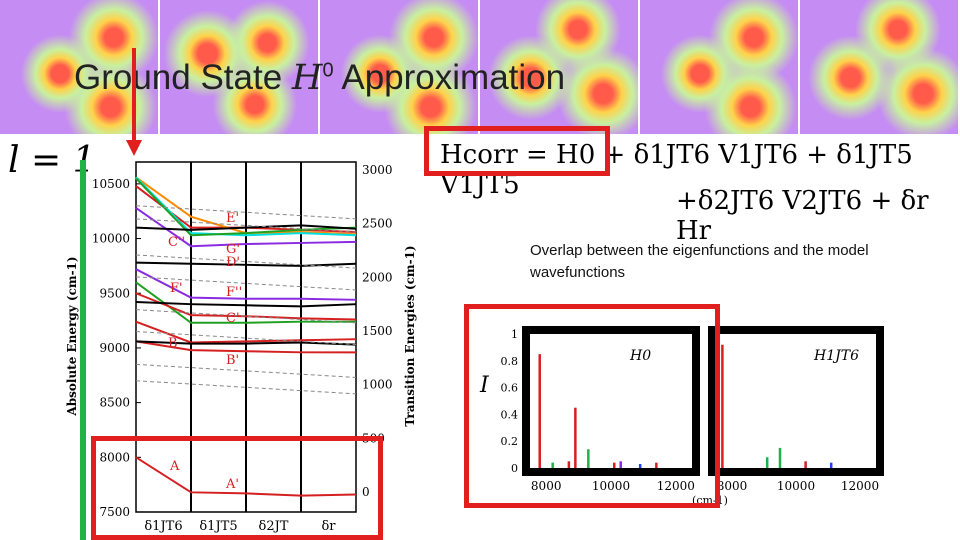 Image resolution: width=960 pixels, height=540 pixels. Describe the element at coordinates (640, 356) in the screenshot. I see `overlap-panel-label: H0` at that location.